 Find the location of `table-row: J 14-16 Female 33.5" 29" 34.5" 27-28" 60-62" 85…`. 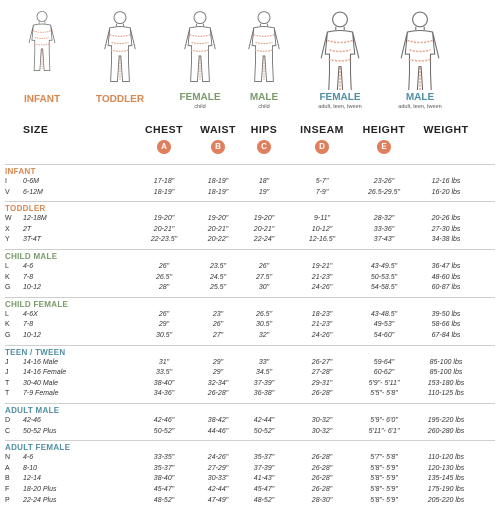

table-row: J 14-16 Female 33.5" 29" 34.5" 27-28" 60-62" 85… is located at coordinates (250, 374).